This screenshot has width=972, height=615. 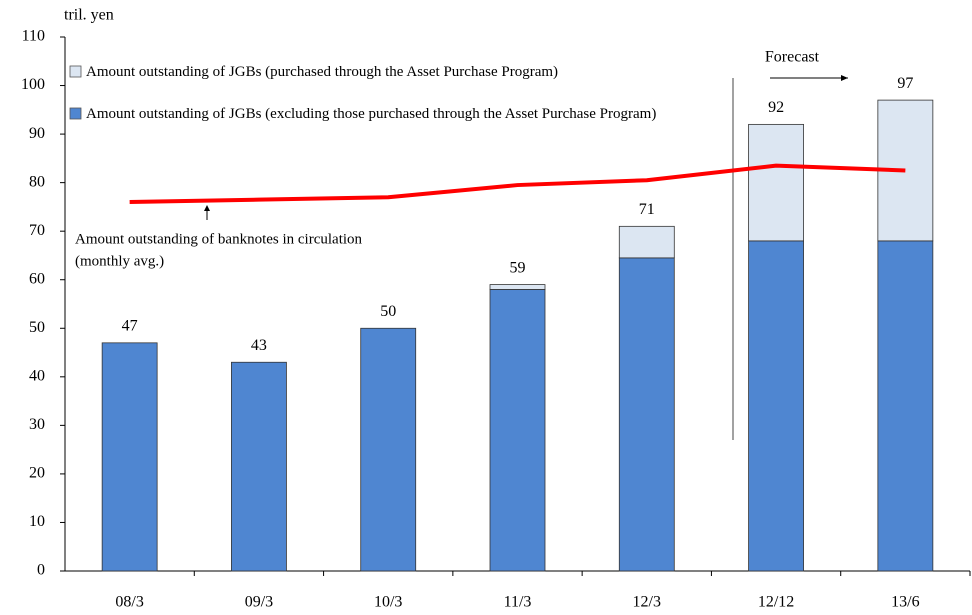 What do you see at coordinates (905, 602) in the screenshot?
I see `x-tick-label: 13/6` at bounding box center [905, 602].